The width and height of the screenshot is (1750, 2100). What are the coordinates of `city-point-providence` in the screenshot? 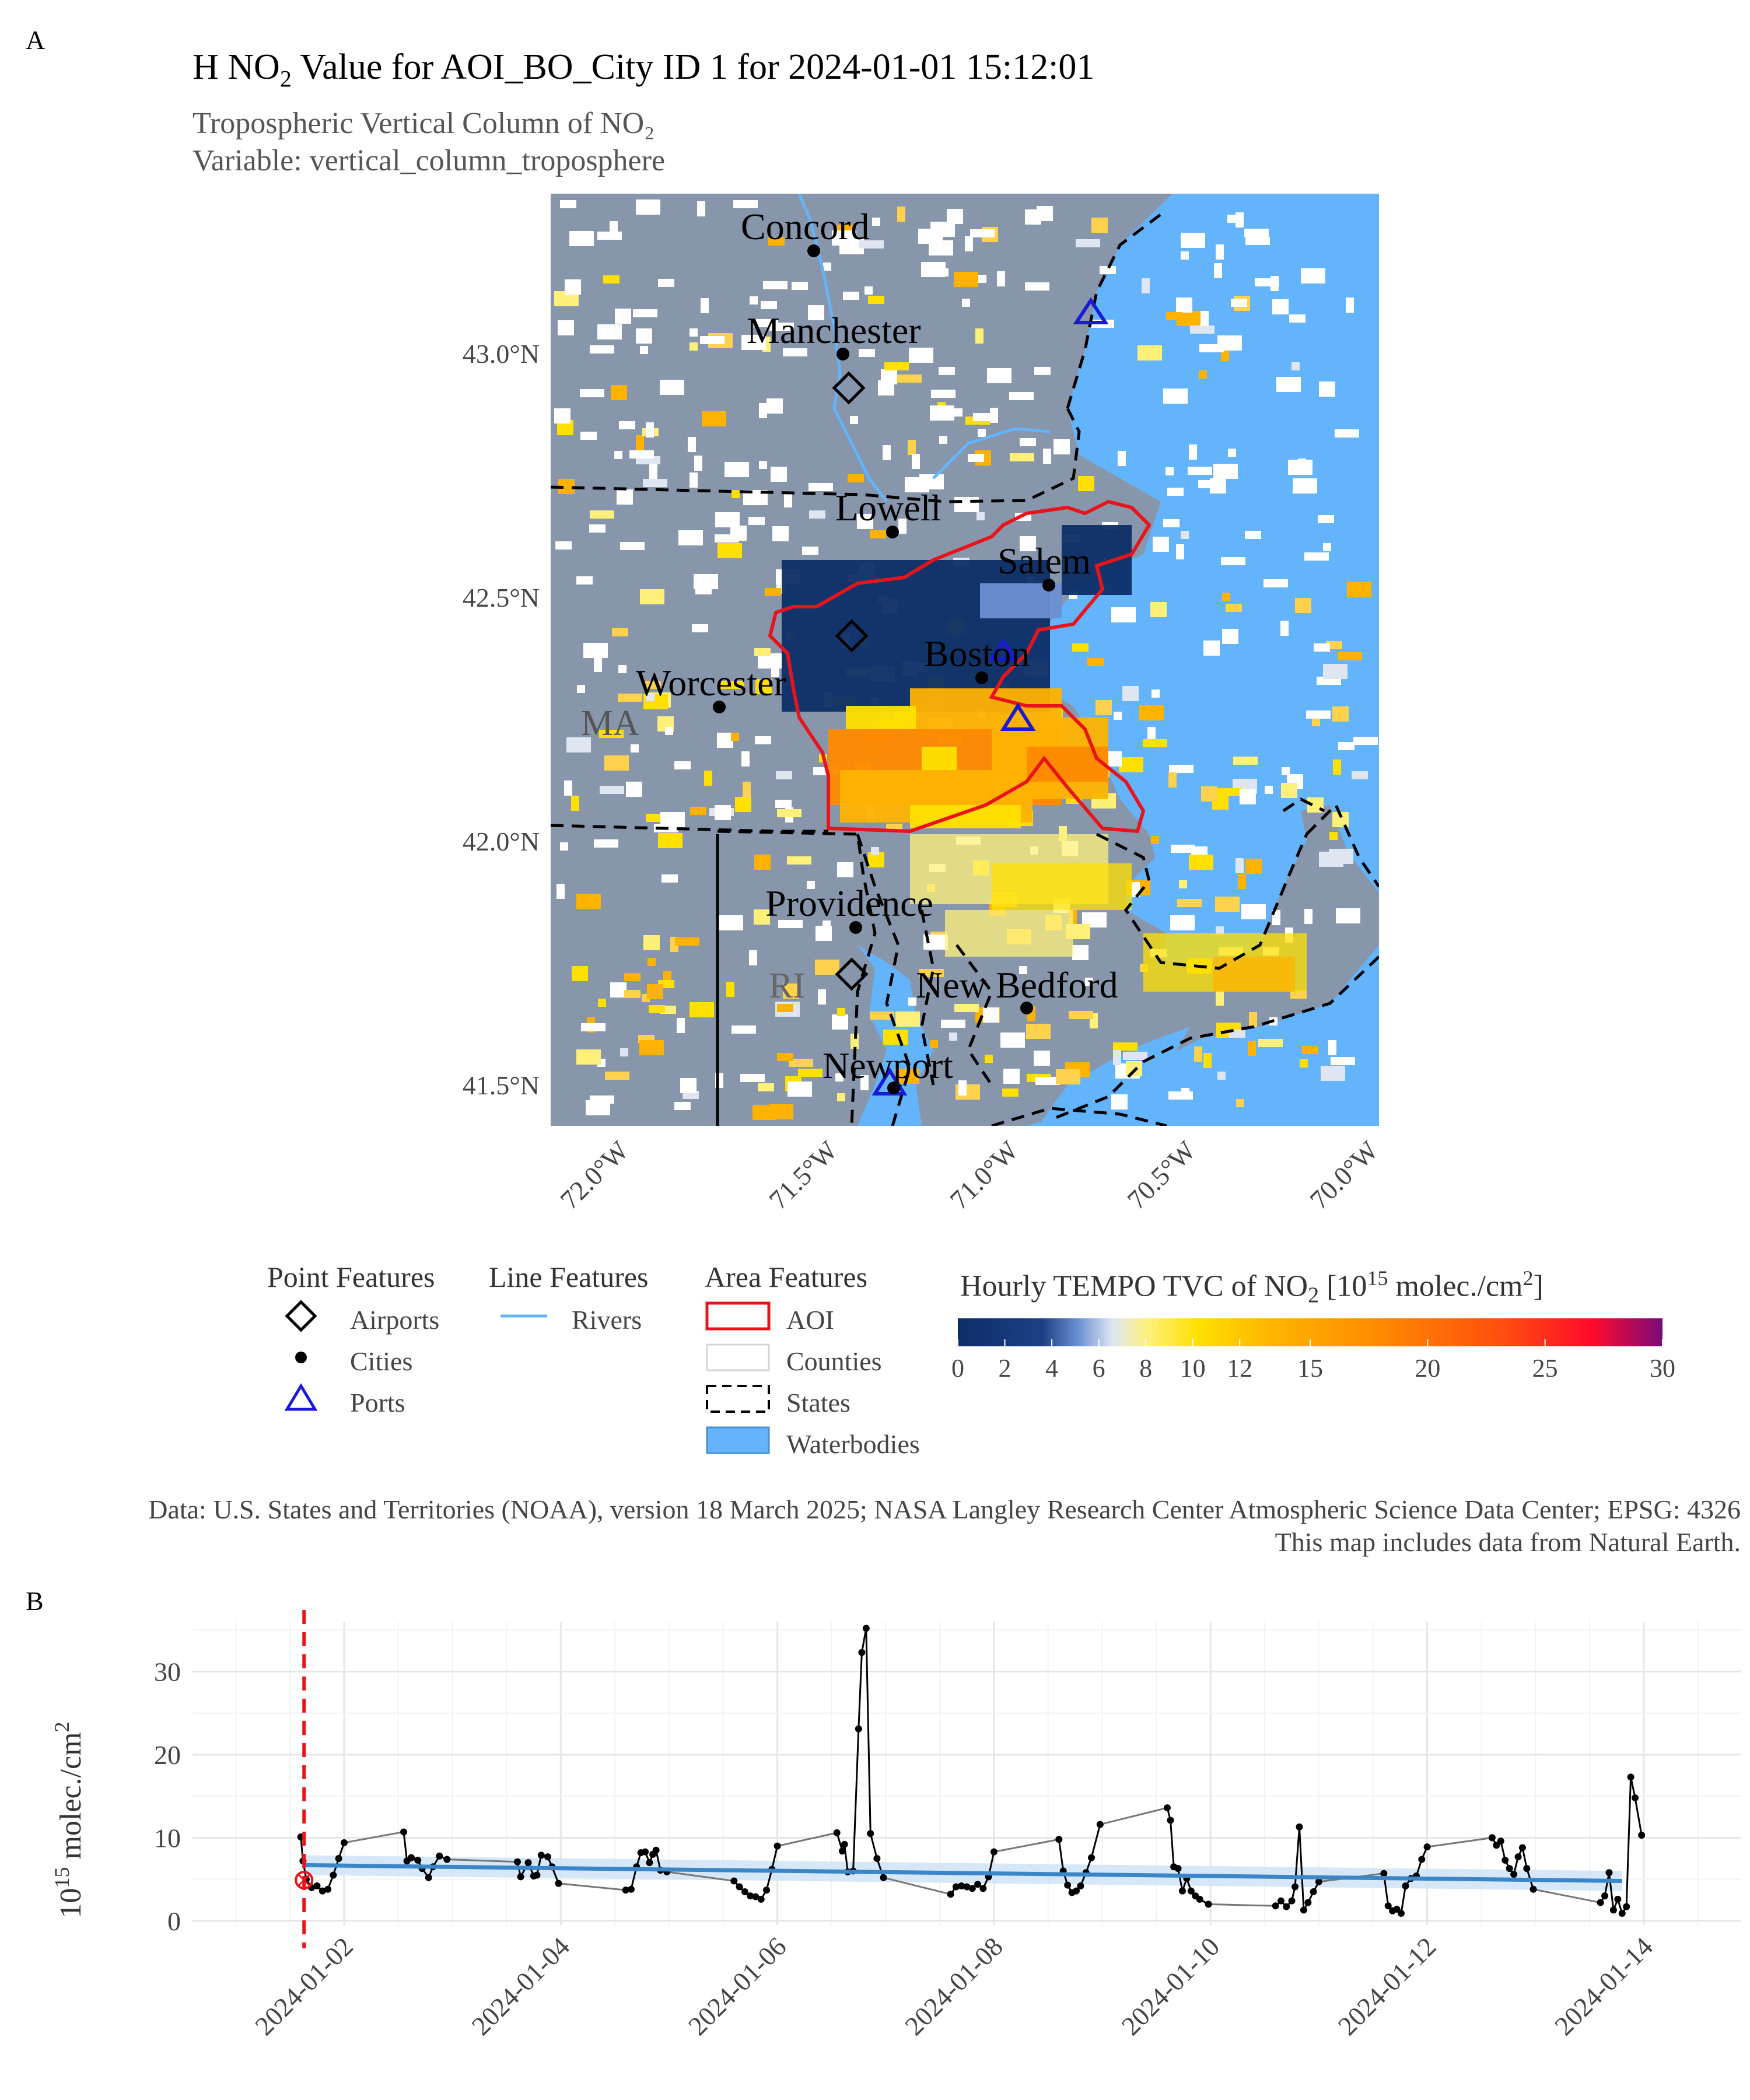 It's located at (855, 928).